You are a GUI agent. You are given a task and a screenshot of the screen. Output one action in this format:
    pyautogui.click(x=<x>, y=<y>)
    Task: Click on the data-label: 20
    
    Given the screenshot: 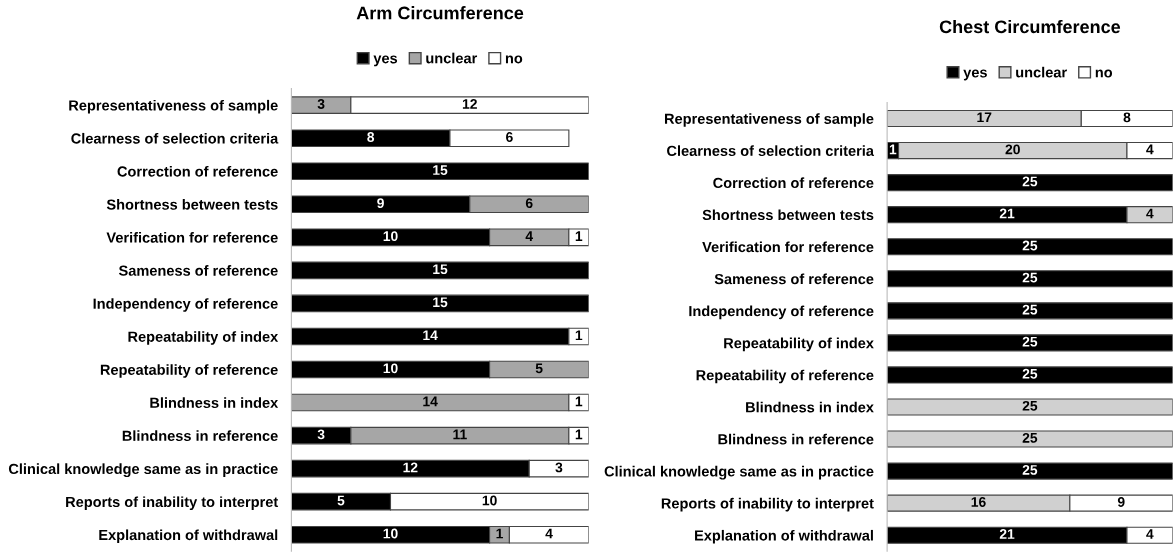 What is the action you would take?
    pyautogui.click(x=1012, y=149)
    